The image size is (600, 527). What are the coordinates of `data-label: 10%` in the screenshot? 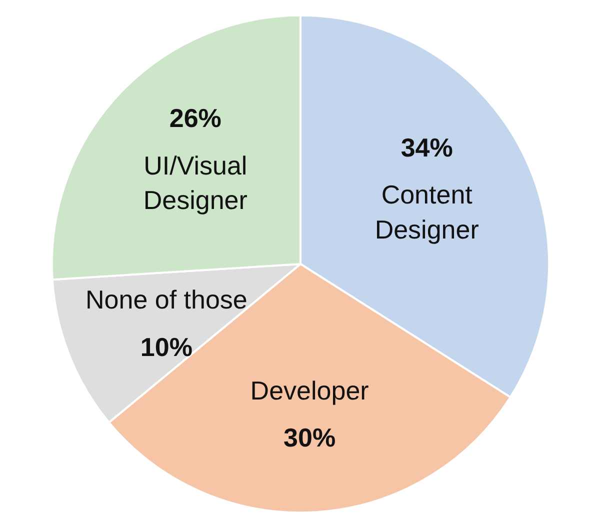 It's located at (166, 347).